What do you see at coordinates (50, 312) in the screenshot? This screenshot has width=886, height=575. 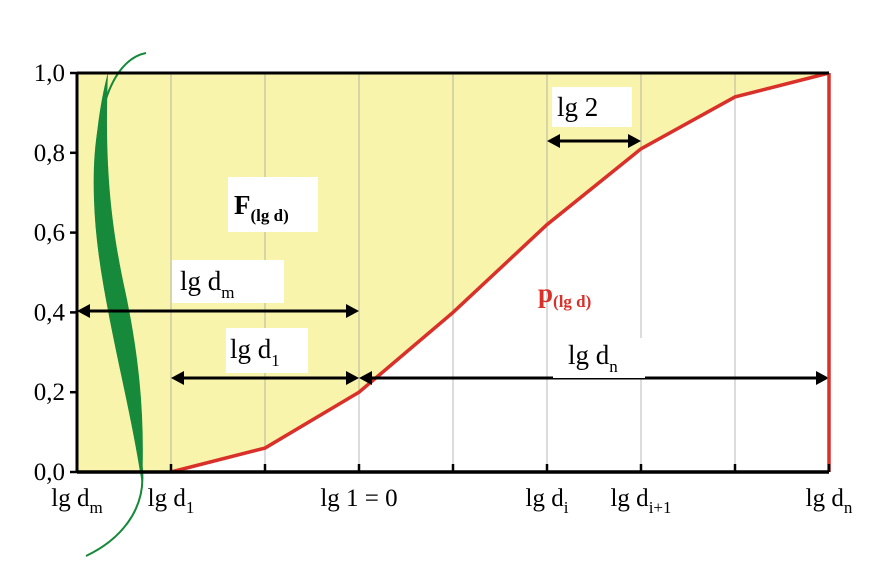 I see `y-tick-label: 0,4` at bounding box center [50, 312].